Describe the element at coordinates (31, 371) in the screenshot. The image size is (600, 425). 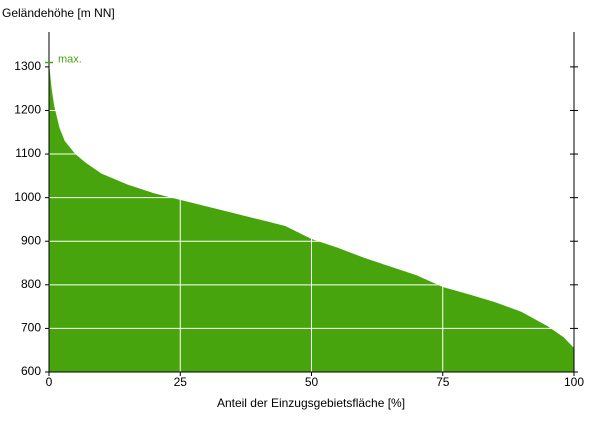
I see `y-tick-label: 600` at that location.